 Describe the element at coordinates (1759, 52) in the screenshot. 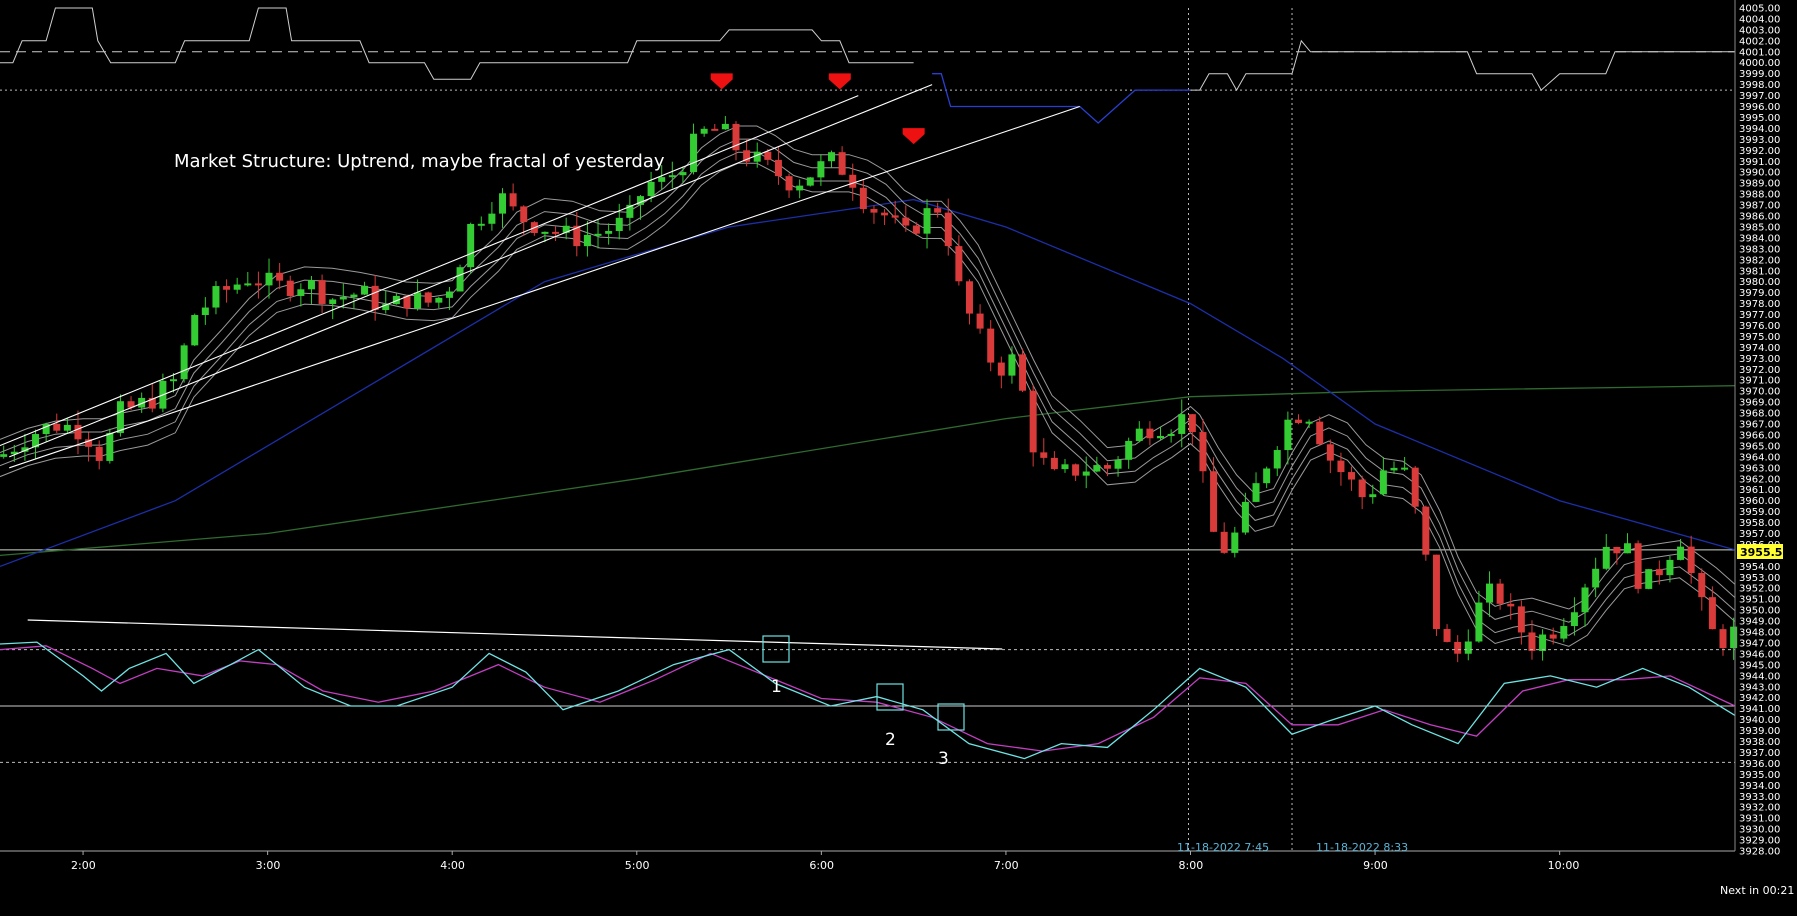

I see `price-tick-label: 4001.00` at that location.